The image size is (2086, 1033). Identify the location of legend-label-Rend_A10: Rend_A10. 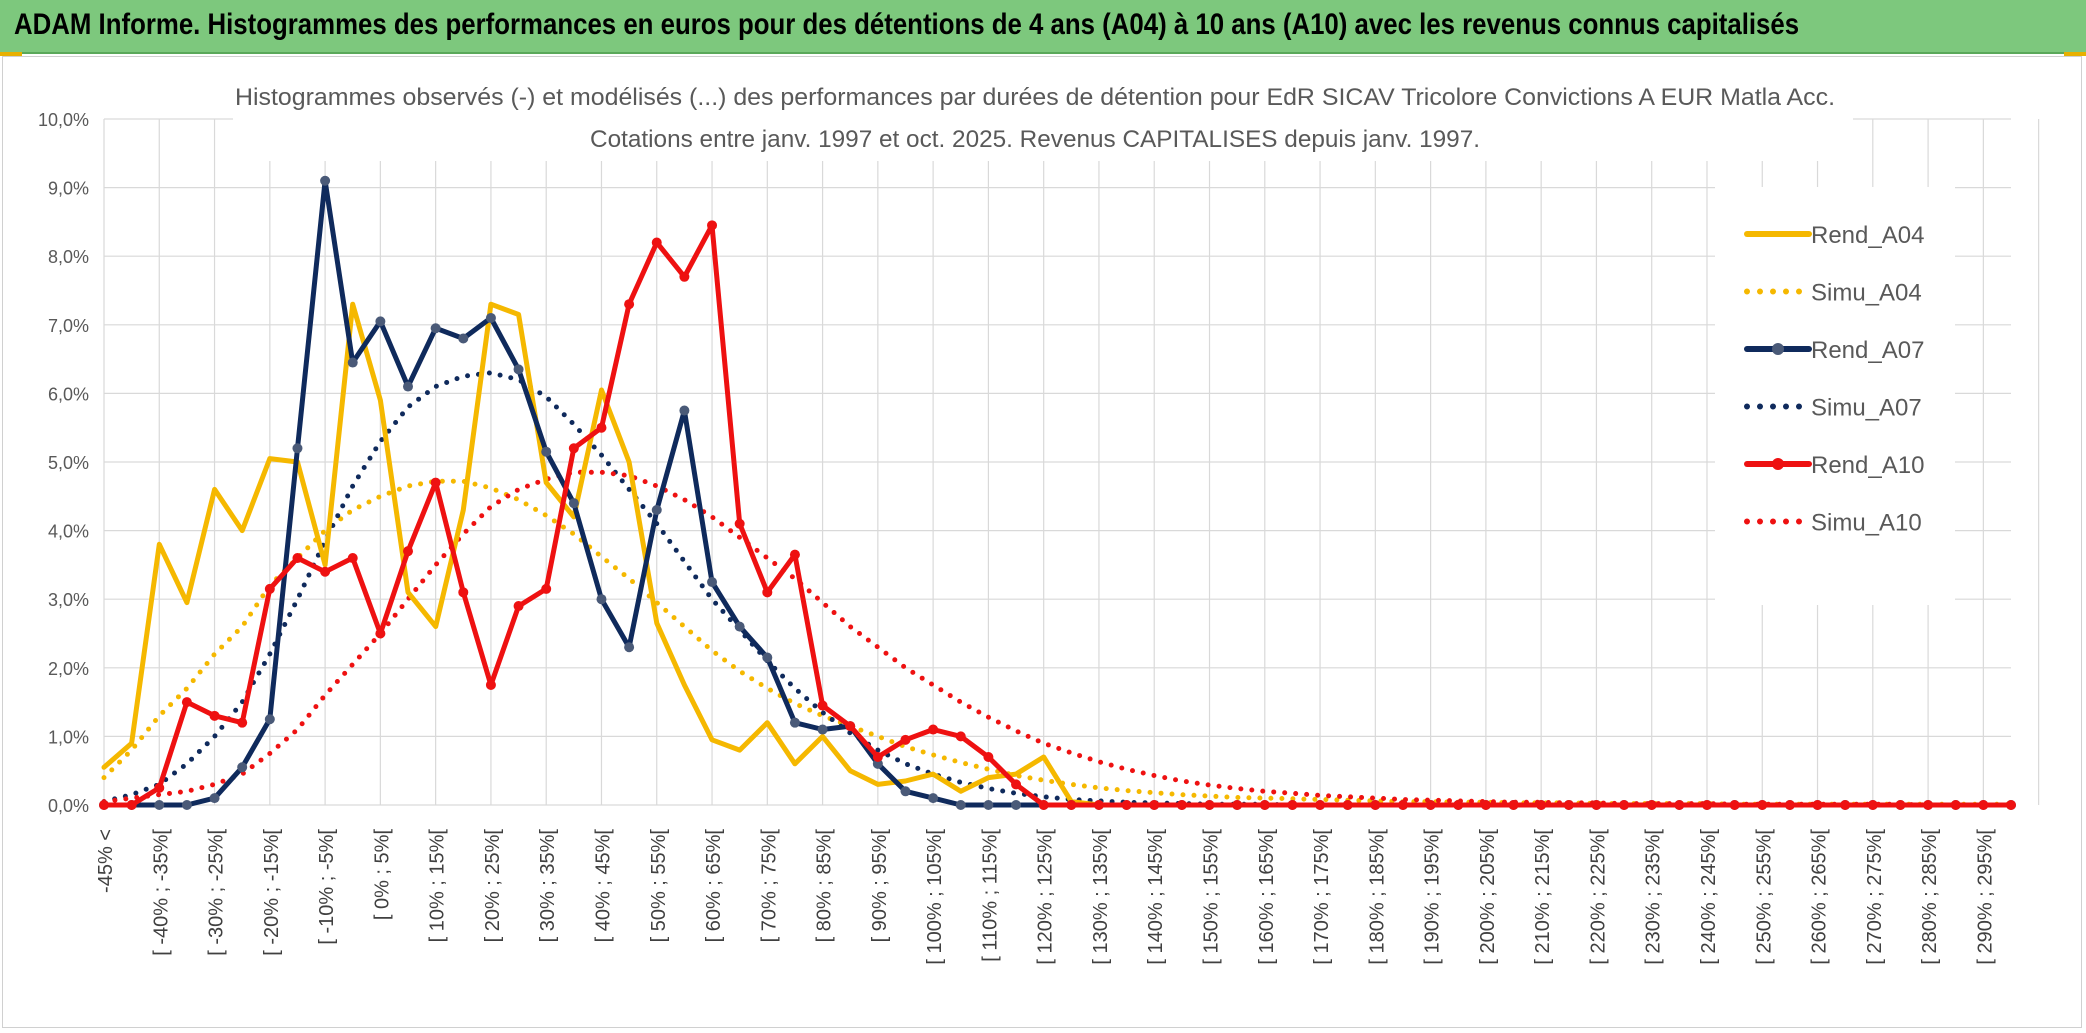
(1867, 465).